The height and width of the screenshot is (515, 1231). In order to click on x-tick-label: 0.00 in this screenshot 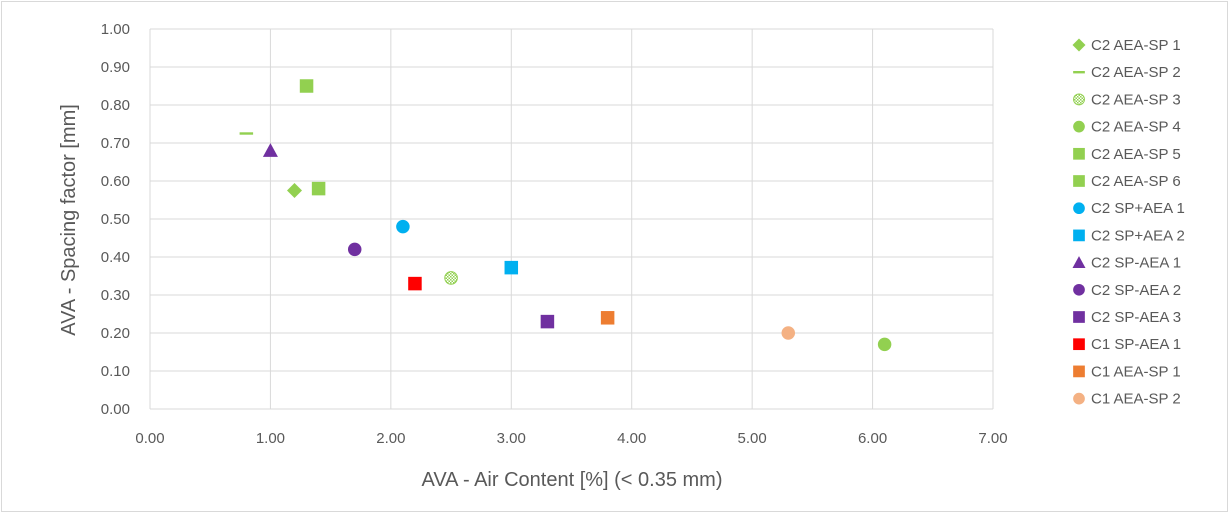, I will do `click(149, 438)`.